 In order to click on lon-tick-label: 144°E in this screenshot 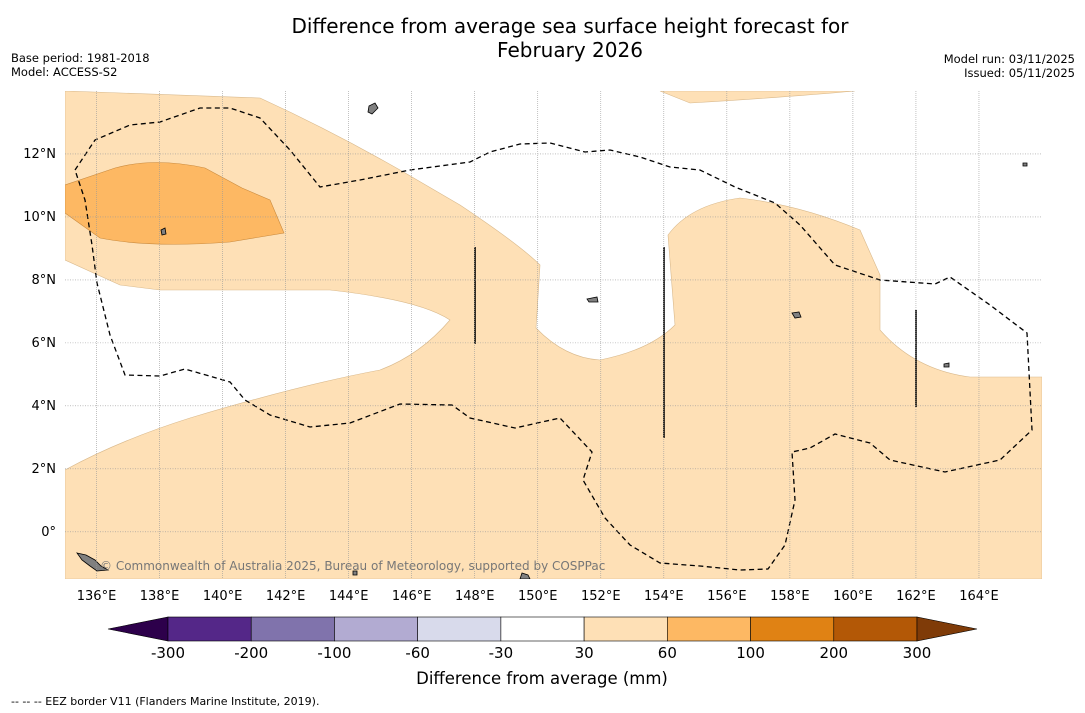, I will do `click(349, 596)`.